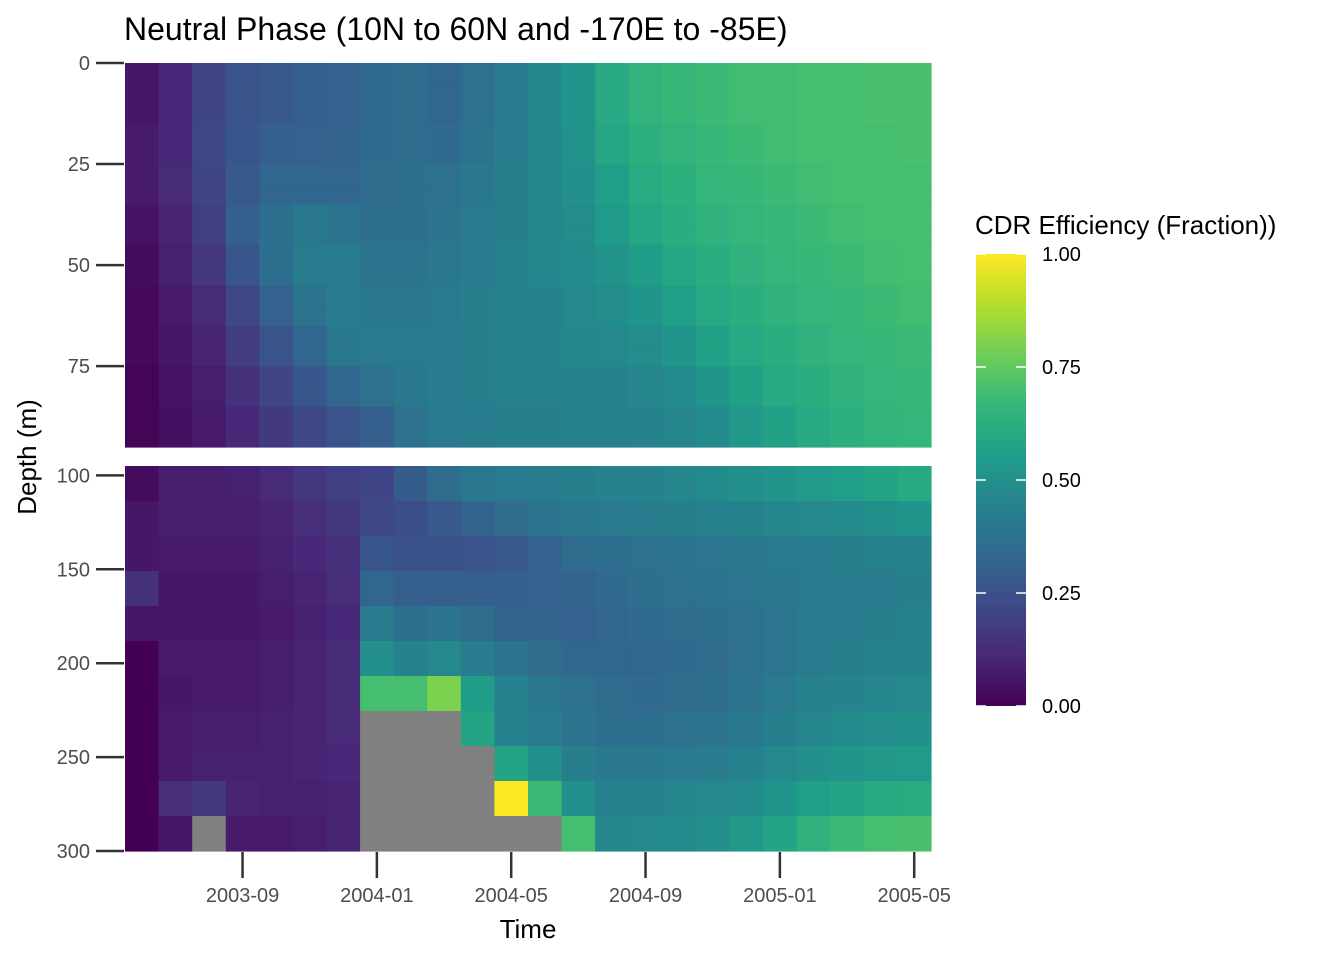  Describe the element at coordinates (73, 852) in the screenshot. I see `y-axis-tick-label: 300` at that location.